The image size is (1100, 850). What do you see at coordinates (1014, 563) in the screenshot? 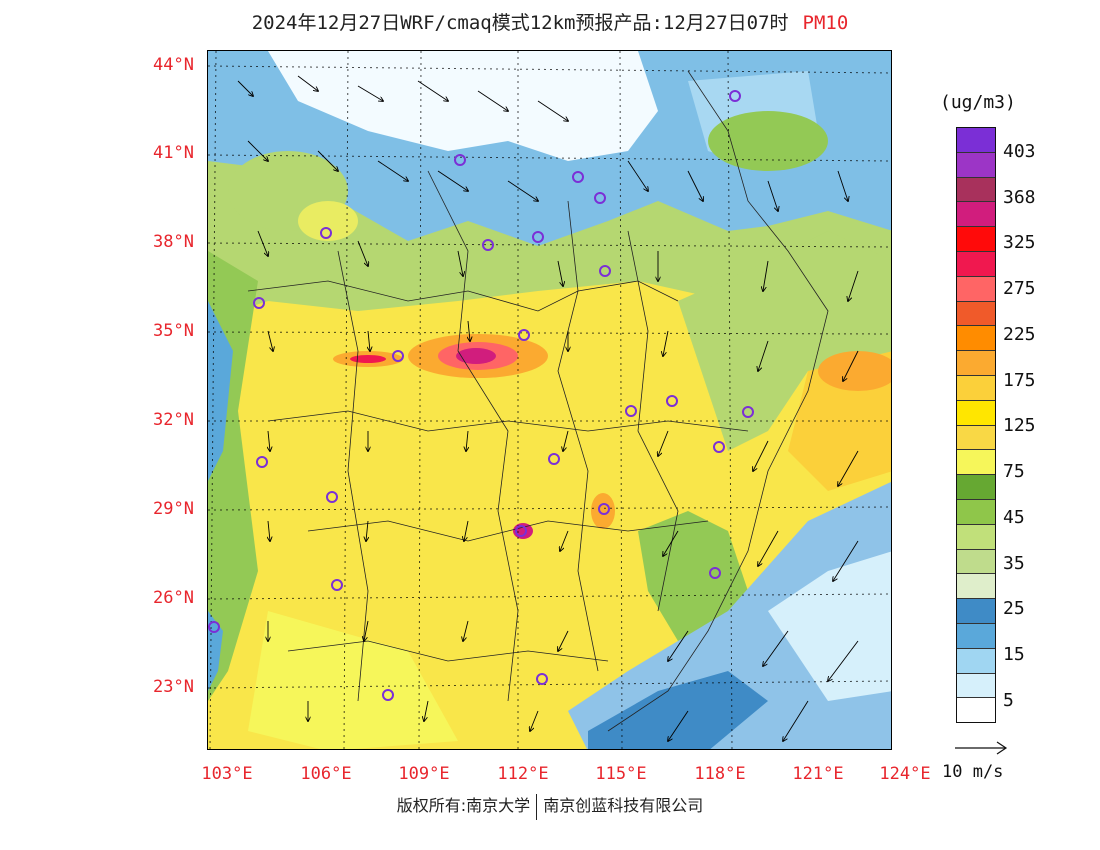
I see `legend-label-35: 35` at bounding box center [1014, 563].